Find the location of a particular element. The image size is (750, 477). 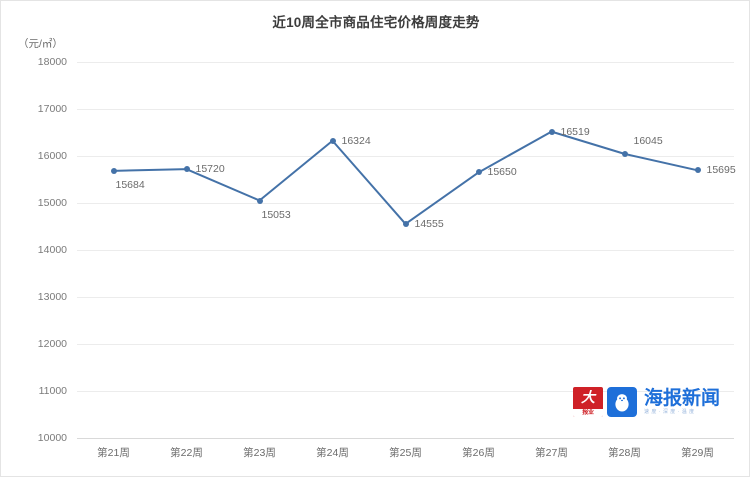

dazhong-badge-mark: 大 is located at coordinates (588, 397).